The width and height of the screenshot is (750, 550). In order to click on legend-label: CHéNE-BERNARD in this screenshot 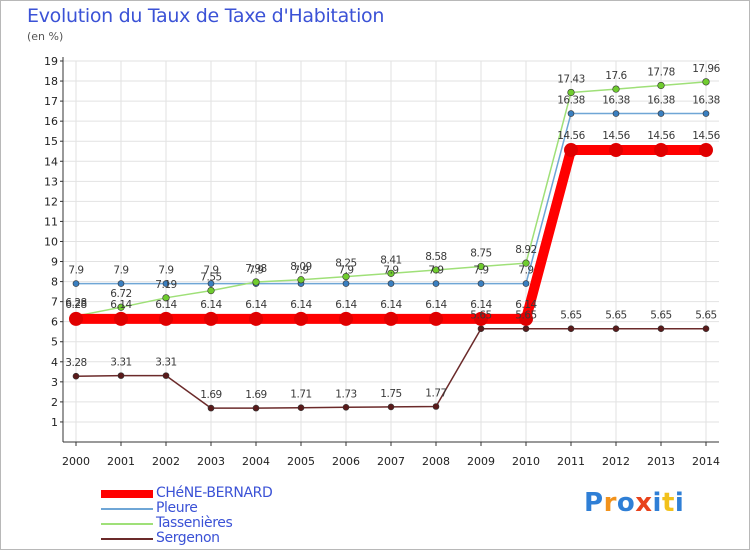, I will do `click(214, 493)`.